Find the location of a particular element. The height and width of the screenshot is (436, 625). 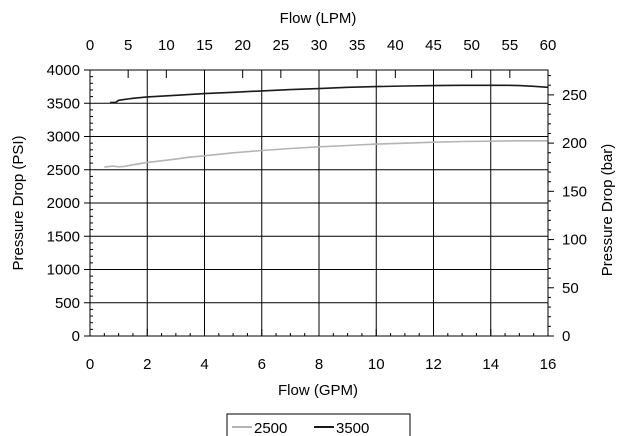

x2-tick-label: 30 is located at coordinates (319, 45).